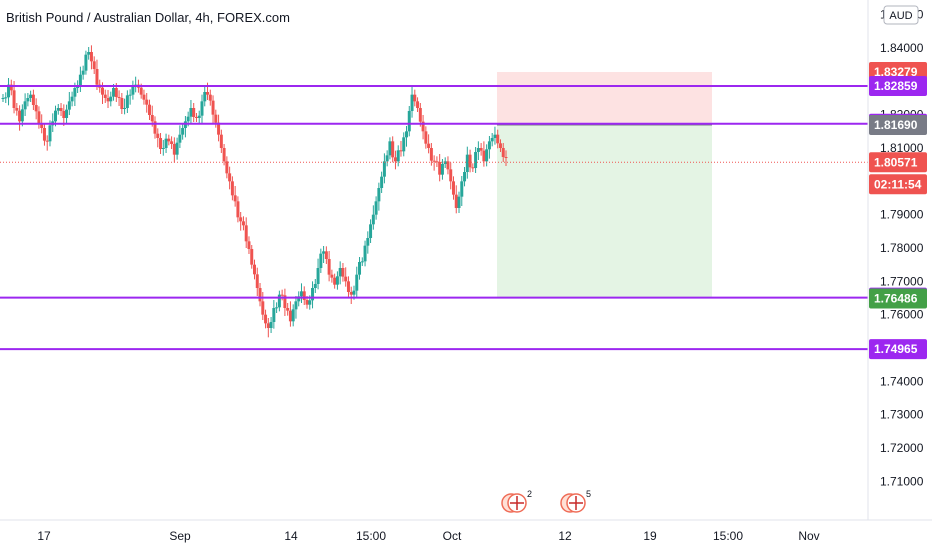 This screenshot has height=550, width=932. What do you see at coordinates (896, 72) in the screenshot?
I see `stop-price-tag-label: 1.83279` at bounding box center [896, 72].